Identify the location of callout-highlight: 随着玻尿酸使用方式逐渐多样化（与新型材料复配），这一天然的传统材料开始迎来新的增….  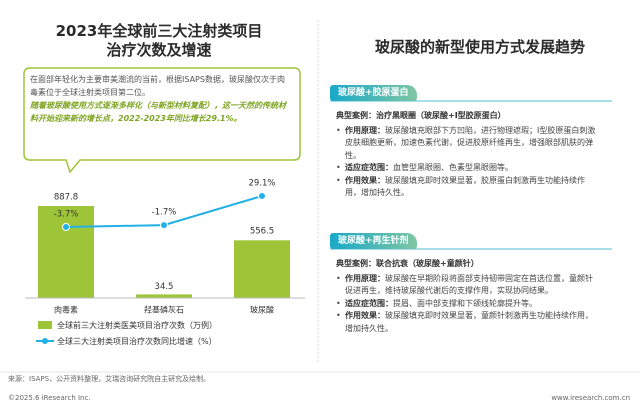
(158, 112).